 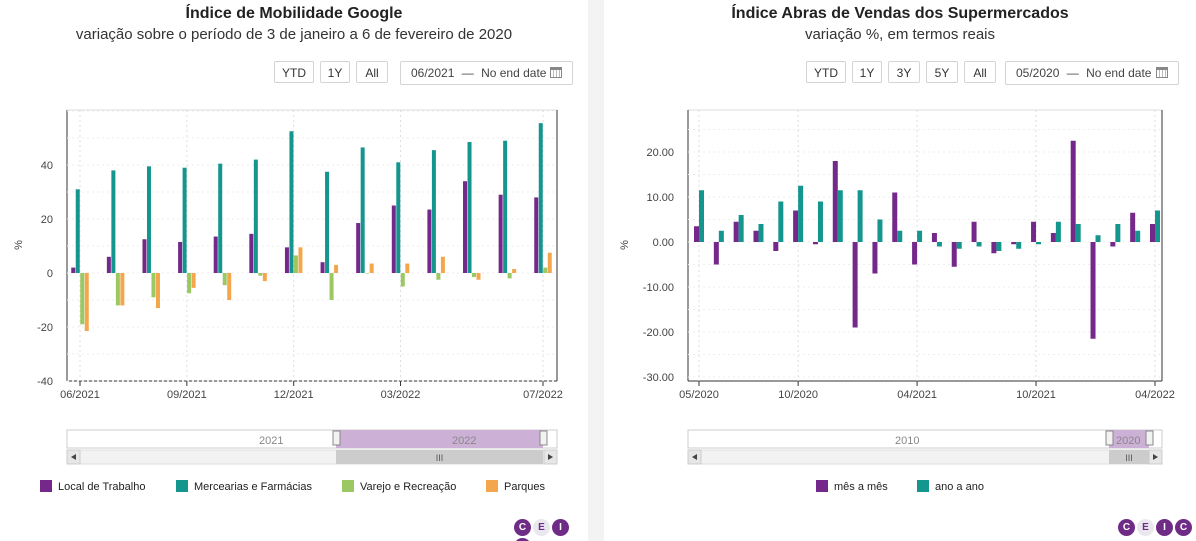 I want to click on legend-item-mes-a-mes: mês a mês, so click(x=852, y=487).